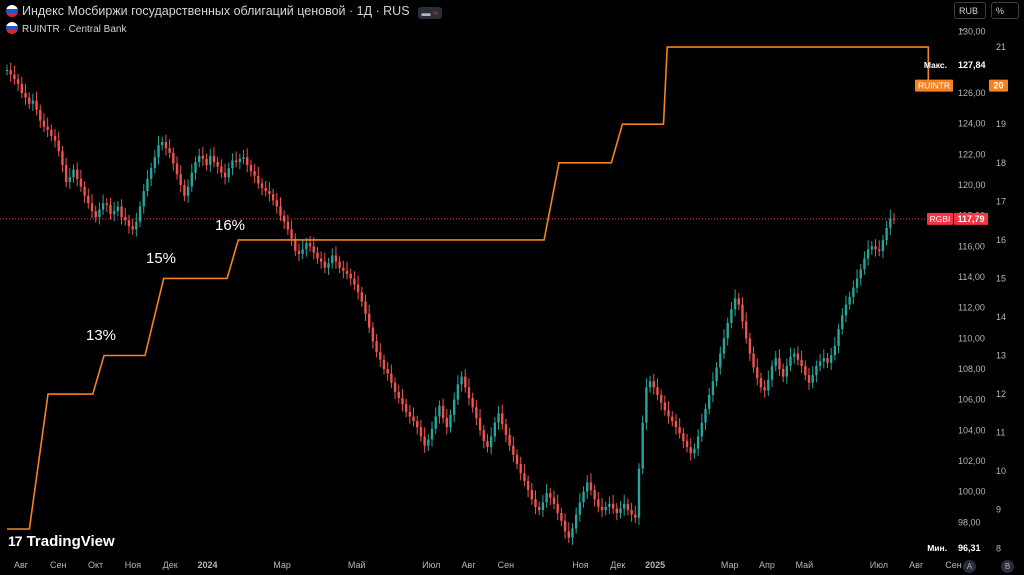  Describe the element at coordinates (1001, 163) in the screenshot. I see `rate-axis-label: 18` at that location.